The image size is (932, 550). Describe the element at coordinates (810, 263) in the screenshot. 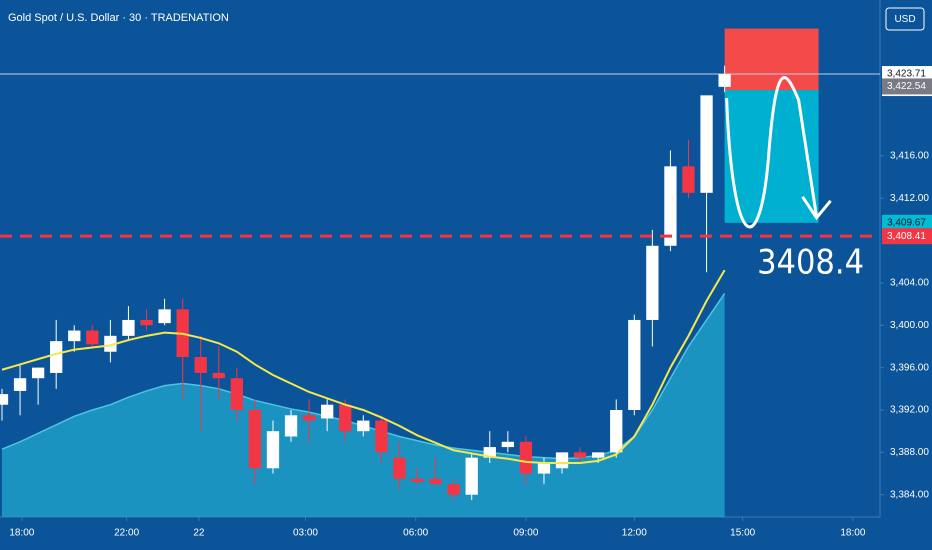

I see `annotation: 3408.4` at that location.